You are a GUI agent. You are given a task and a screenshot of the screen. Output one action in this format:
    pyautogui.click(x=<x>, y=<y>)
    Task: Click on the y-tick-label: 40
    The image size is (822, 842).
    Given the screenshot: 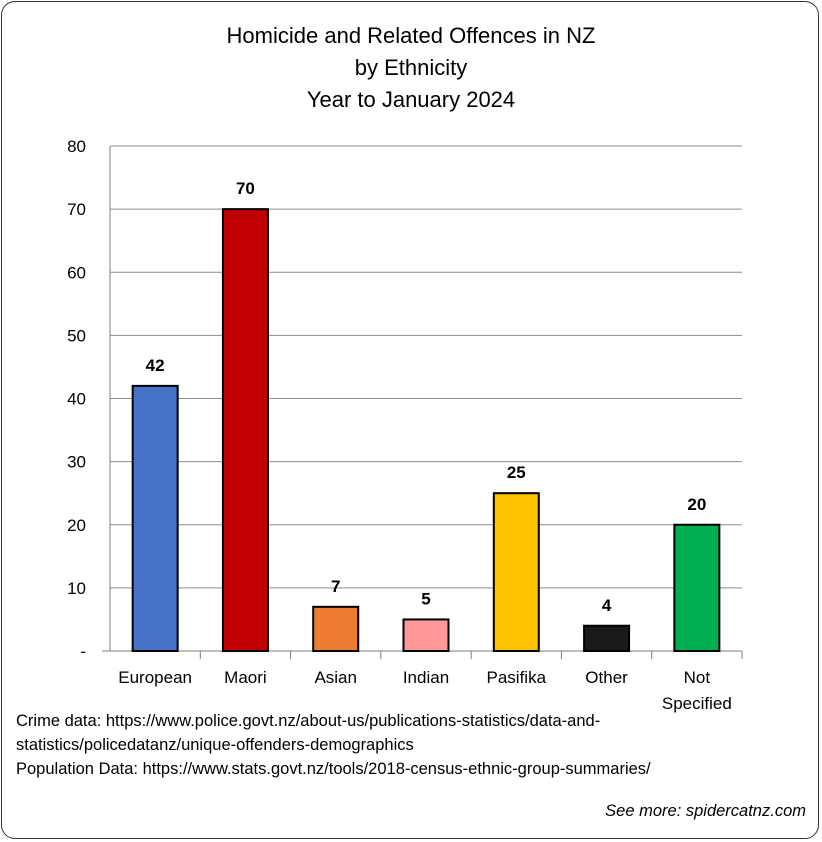 What is the action you would take?
    pyautogui.click(x=76, y=399)
    